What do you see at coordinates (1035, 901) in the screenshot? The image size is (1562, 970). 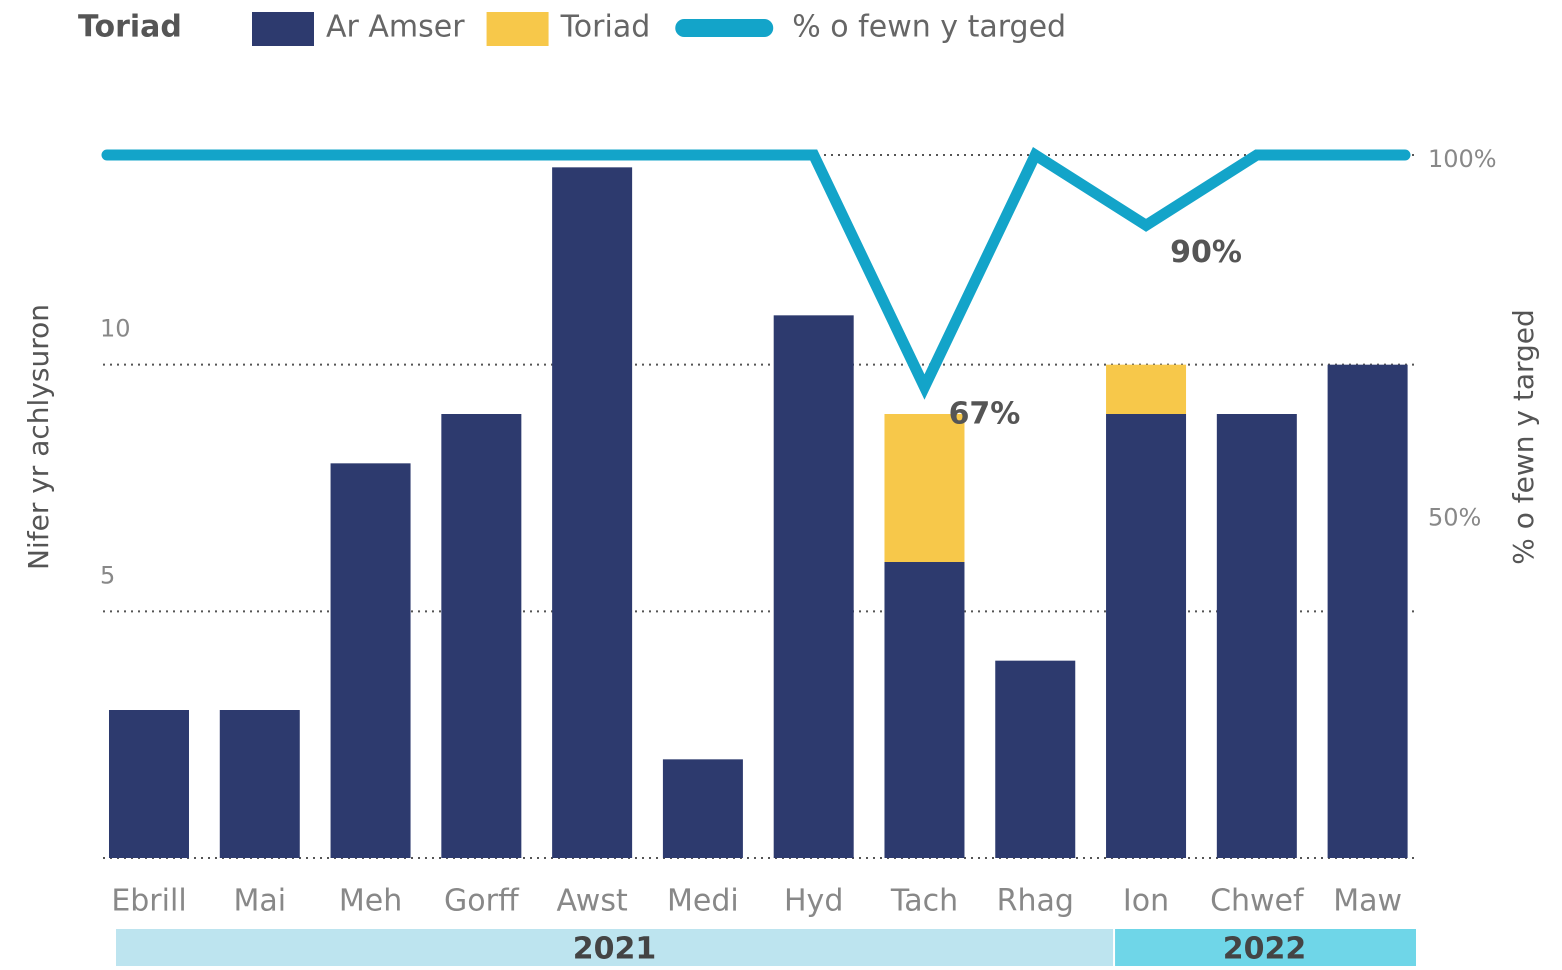 I see `x-tick-label: Rhag` at bounding box center [1035, 901].